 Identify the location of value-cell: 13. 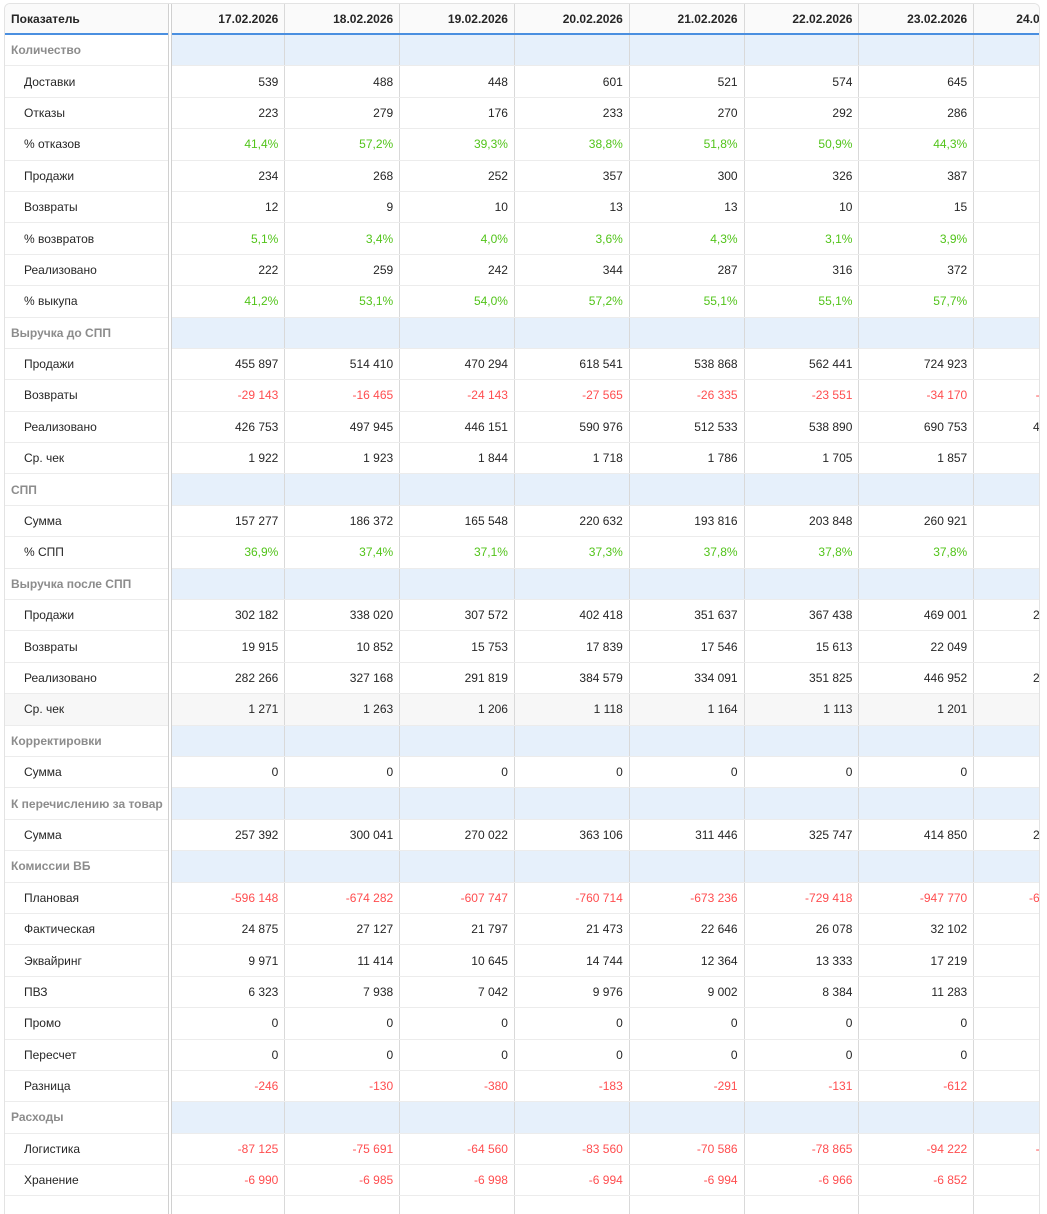
(572, 207).